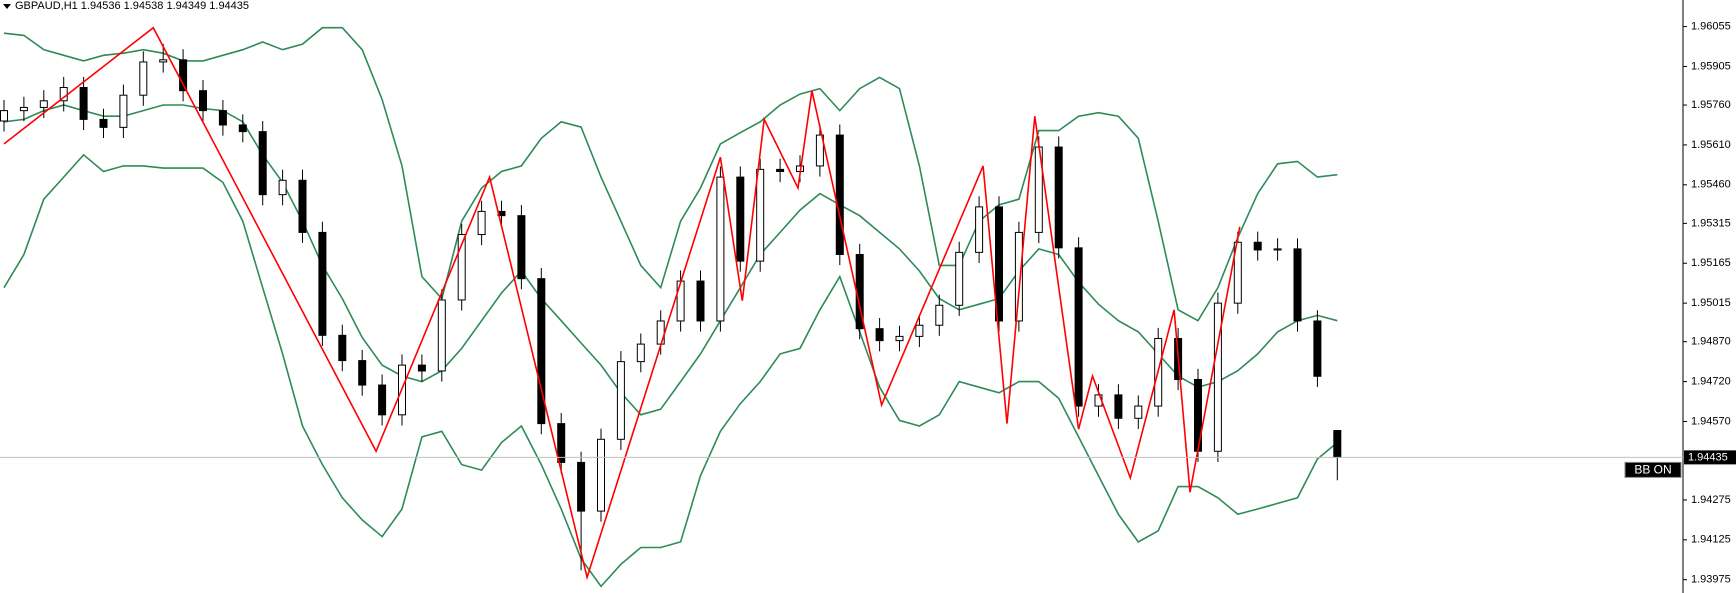  I want to click on y-tick-label: 1.94720, so click(1711, 382).